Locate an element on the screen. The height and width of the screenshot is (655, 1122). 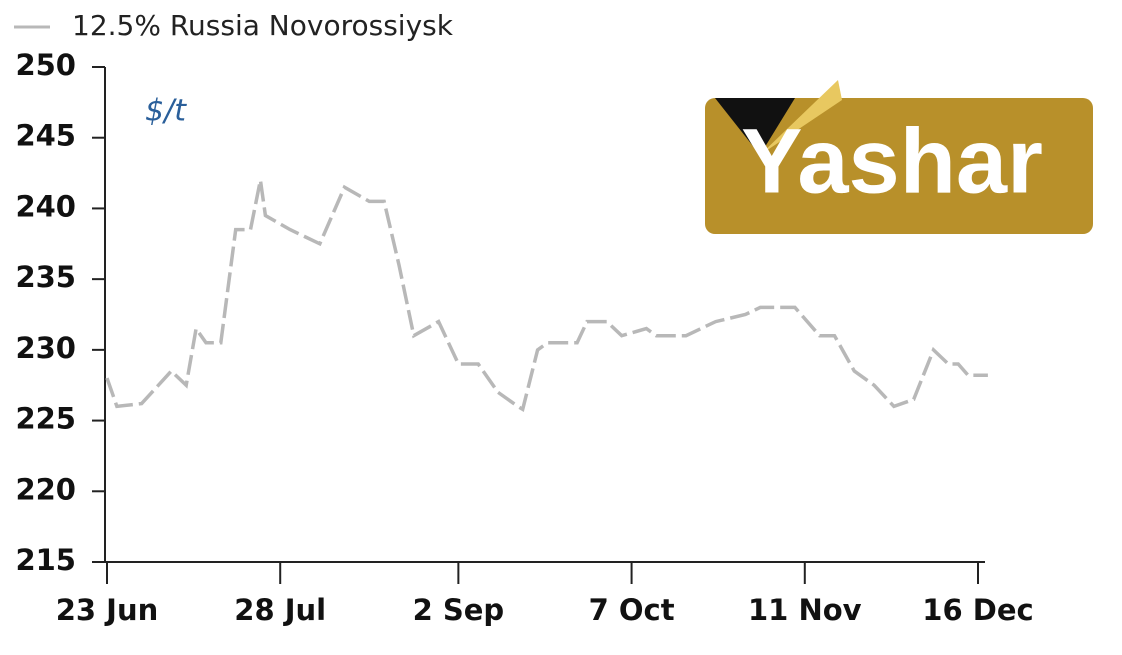
y-tick-label: 235 is located at coordinates (45, 277).